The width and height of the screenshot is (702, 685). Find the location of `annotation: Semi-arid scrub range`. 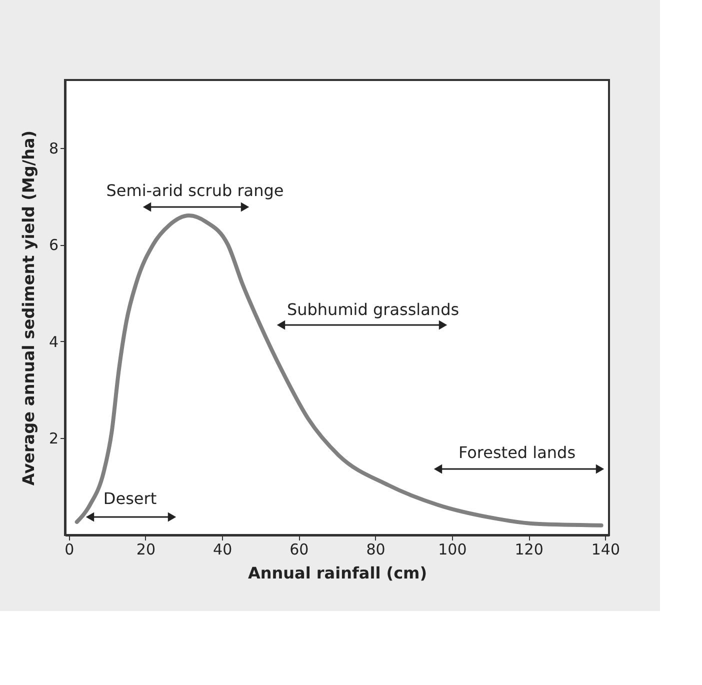

annotation: Semi-arid scrub range is located at coordinates (195, 190).